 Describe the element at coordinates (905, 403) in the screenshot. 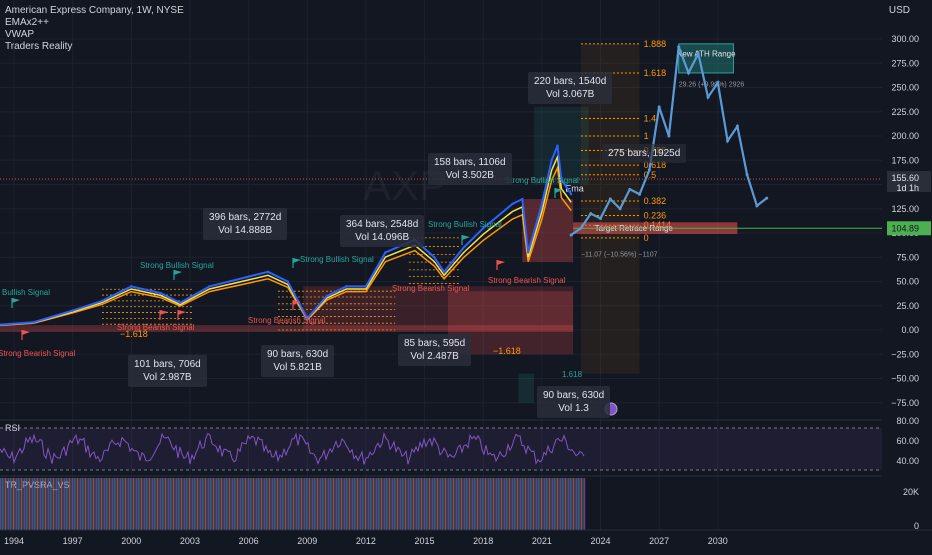

I see `price-tick: −75.00` at that location.